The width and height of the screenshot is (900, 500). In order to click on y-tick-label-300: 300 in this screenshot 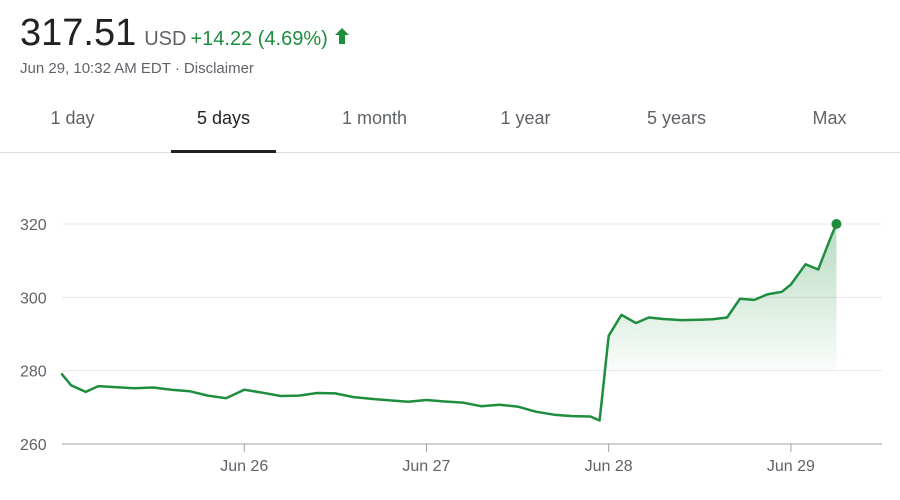, I will do `click(33, 298)`.